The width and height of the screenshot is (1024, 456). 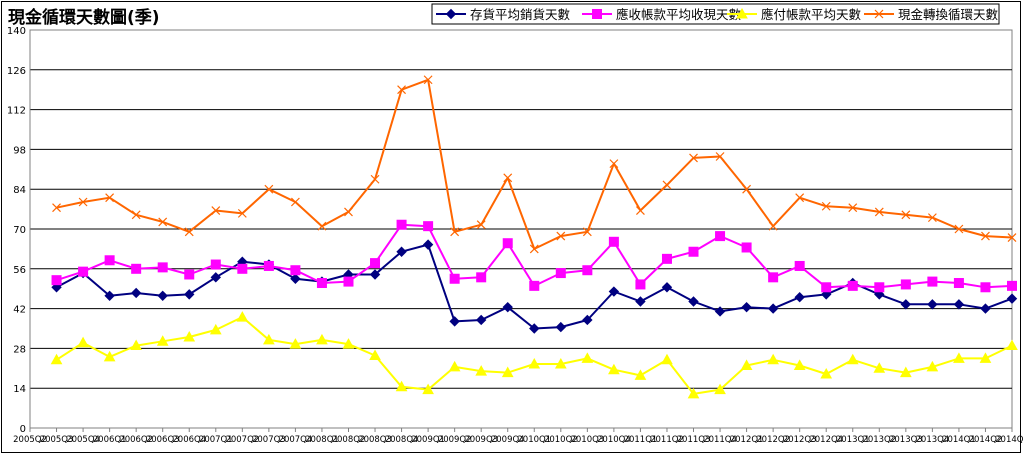 I want to click on y-tick-label: 70, so click(x=19, y=230).